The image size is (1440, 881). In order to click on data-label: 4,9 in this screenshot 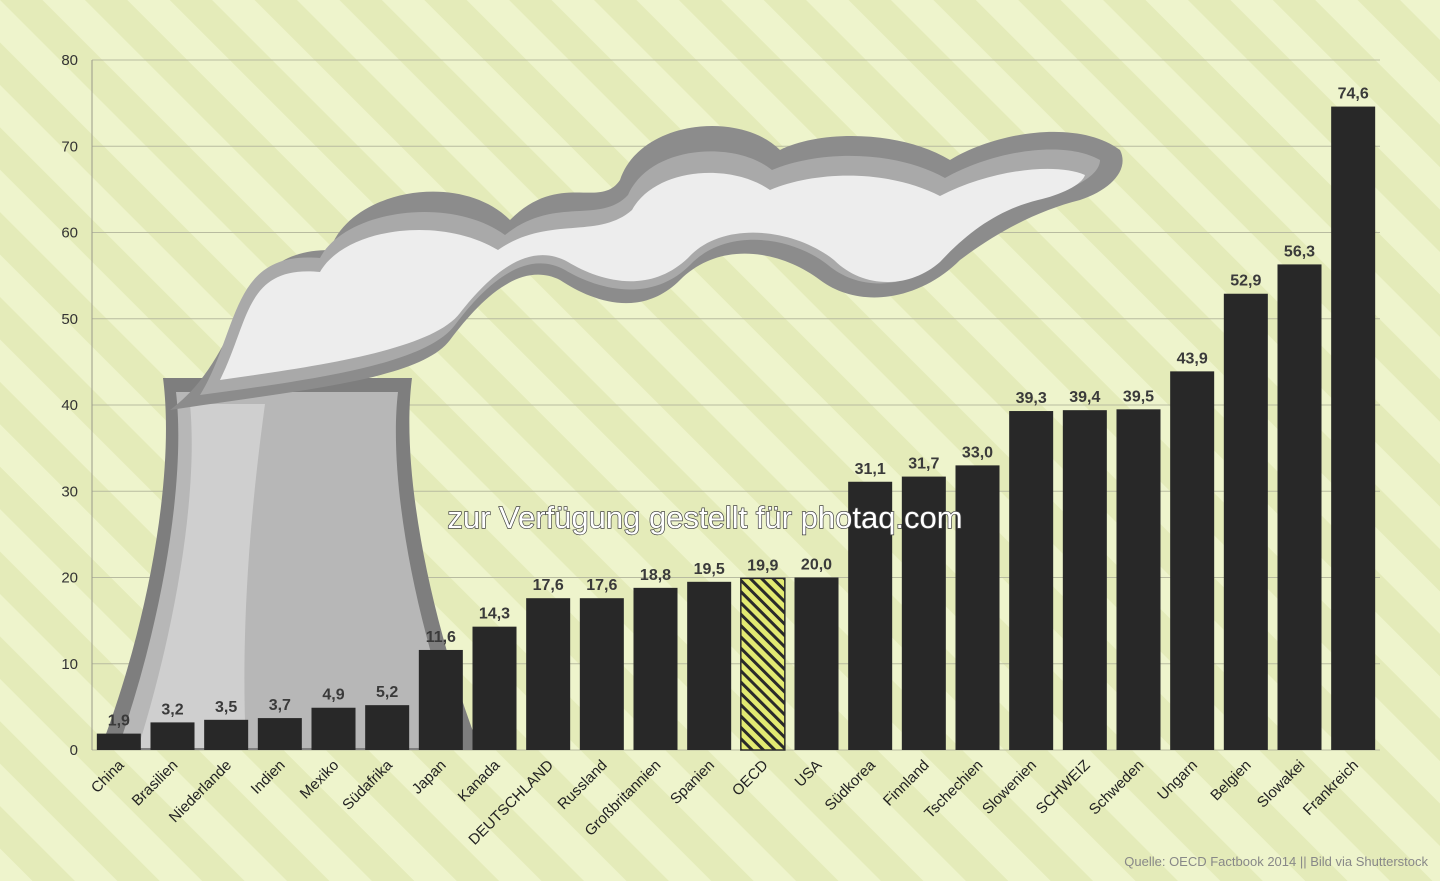, I will do `click(333, 695)`.